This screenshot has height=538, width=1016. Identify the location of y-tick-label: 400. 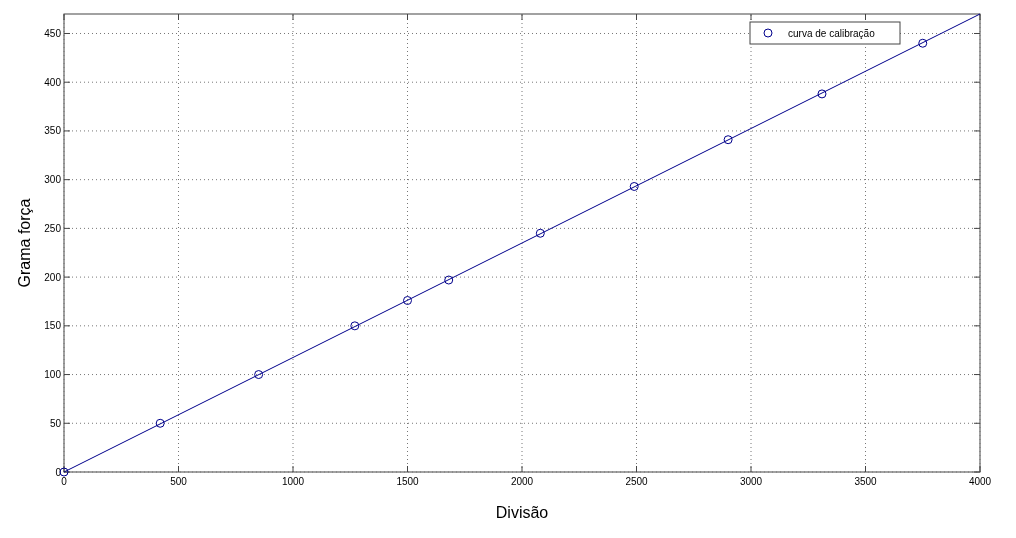
(53, 82).